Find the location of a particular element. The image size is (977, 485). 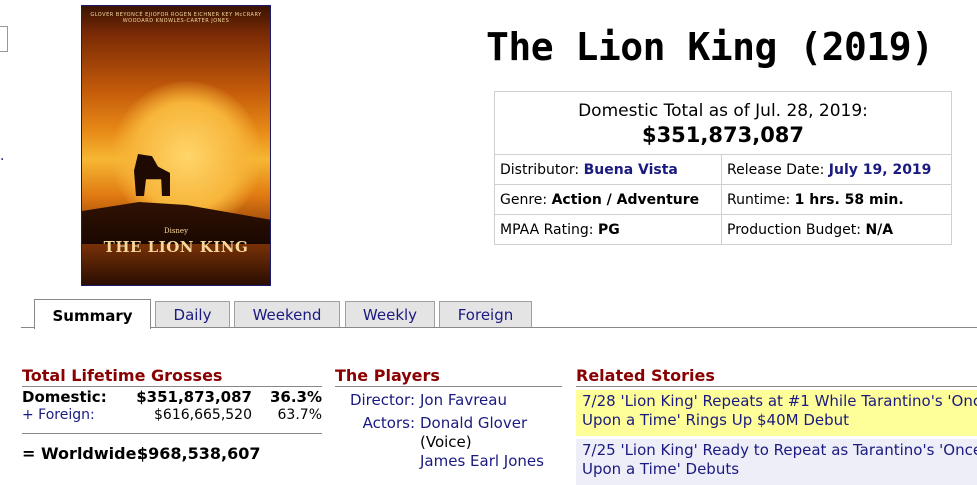

left-edge-box is located at coordinates (4, 39).